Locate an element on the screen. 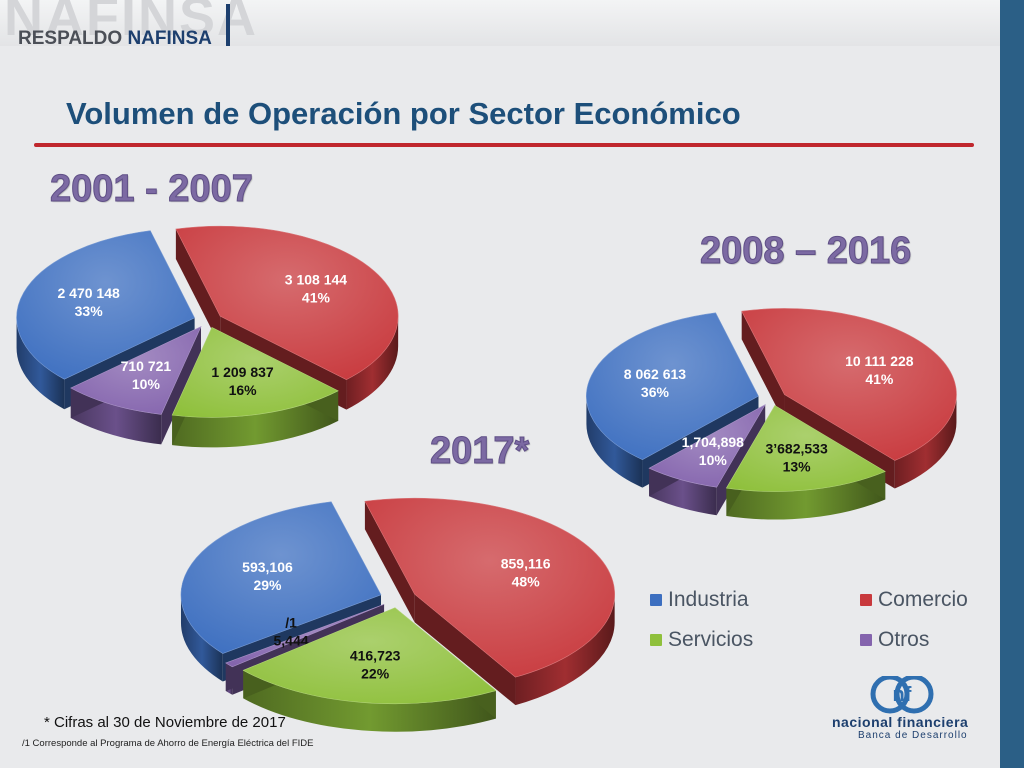 This screenshot has height=768, width=1024. pie-value-label: 1 209 837 is located at coordinates (242, 372).